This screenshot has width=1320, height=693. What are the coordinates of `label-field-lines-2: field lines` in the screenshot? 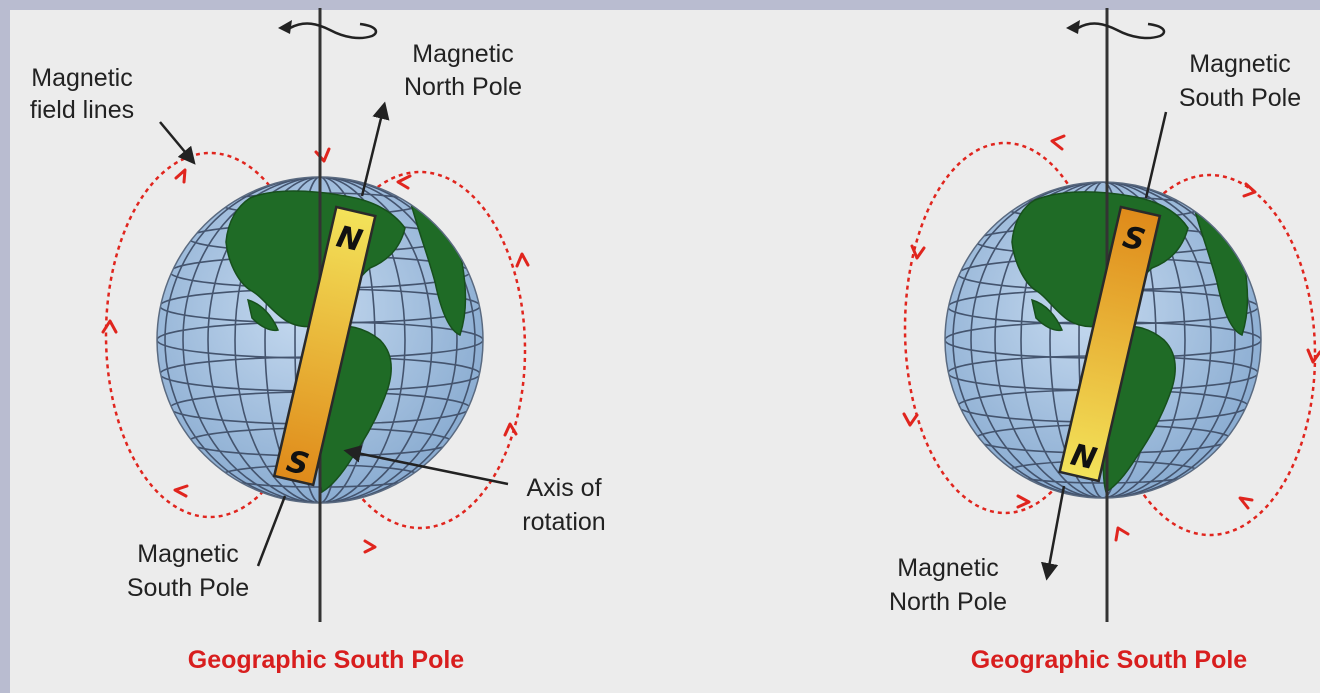 It's located at (82, 110).